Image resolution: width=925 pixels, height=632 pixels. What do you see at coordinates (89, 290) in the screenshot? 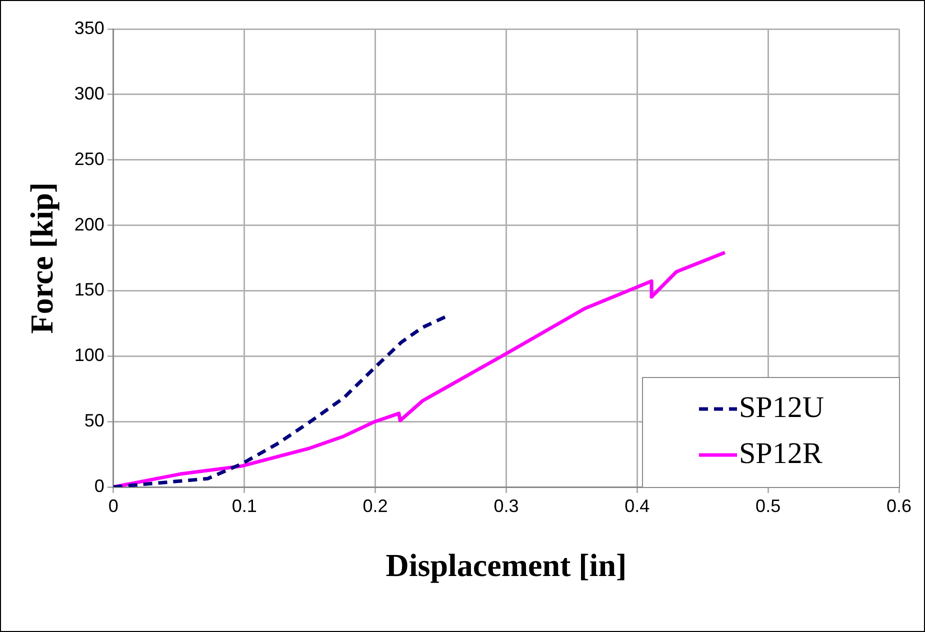
I see `y-tick-label: 150` at bounding box center [89, 290].